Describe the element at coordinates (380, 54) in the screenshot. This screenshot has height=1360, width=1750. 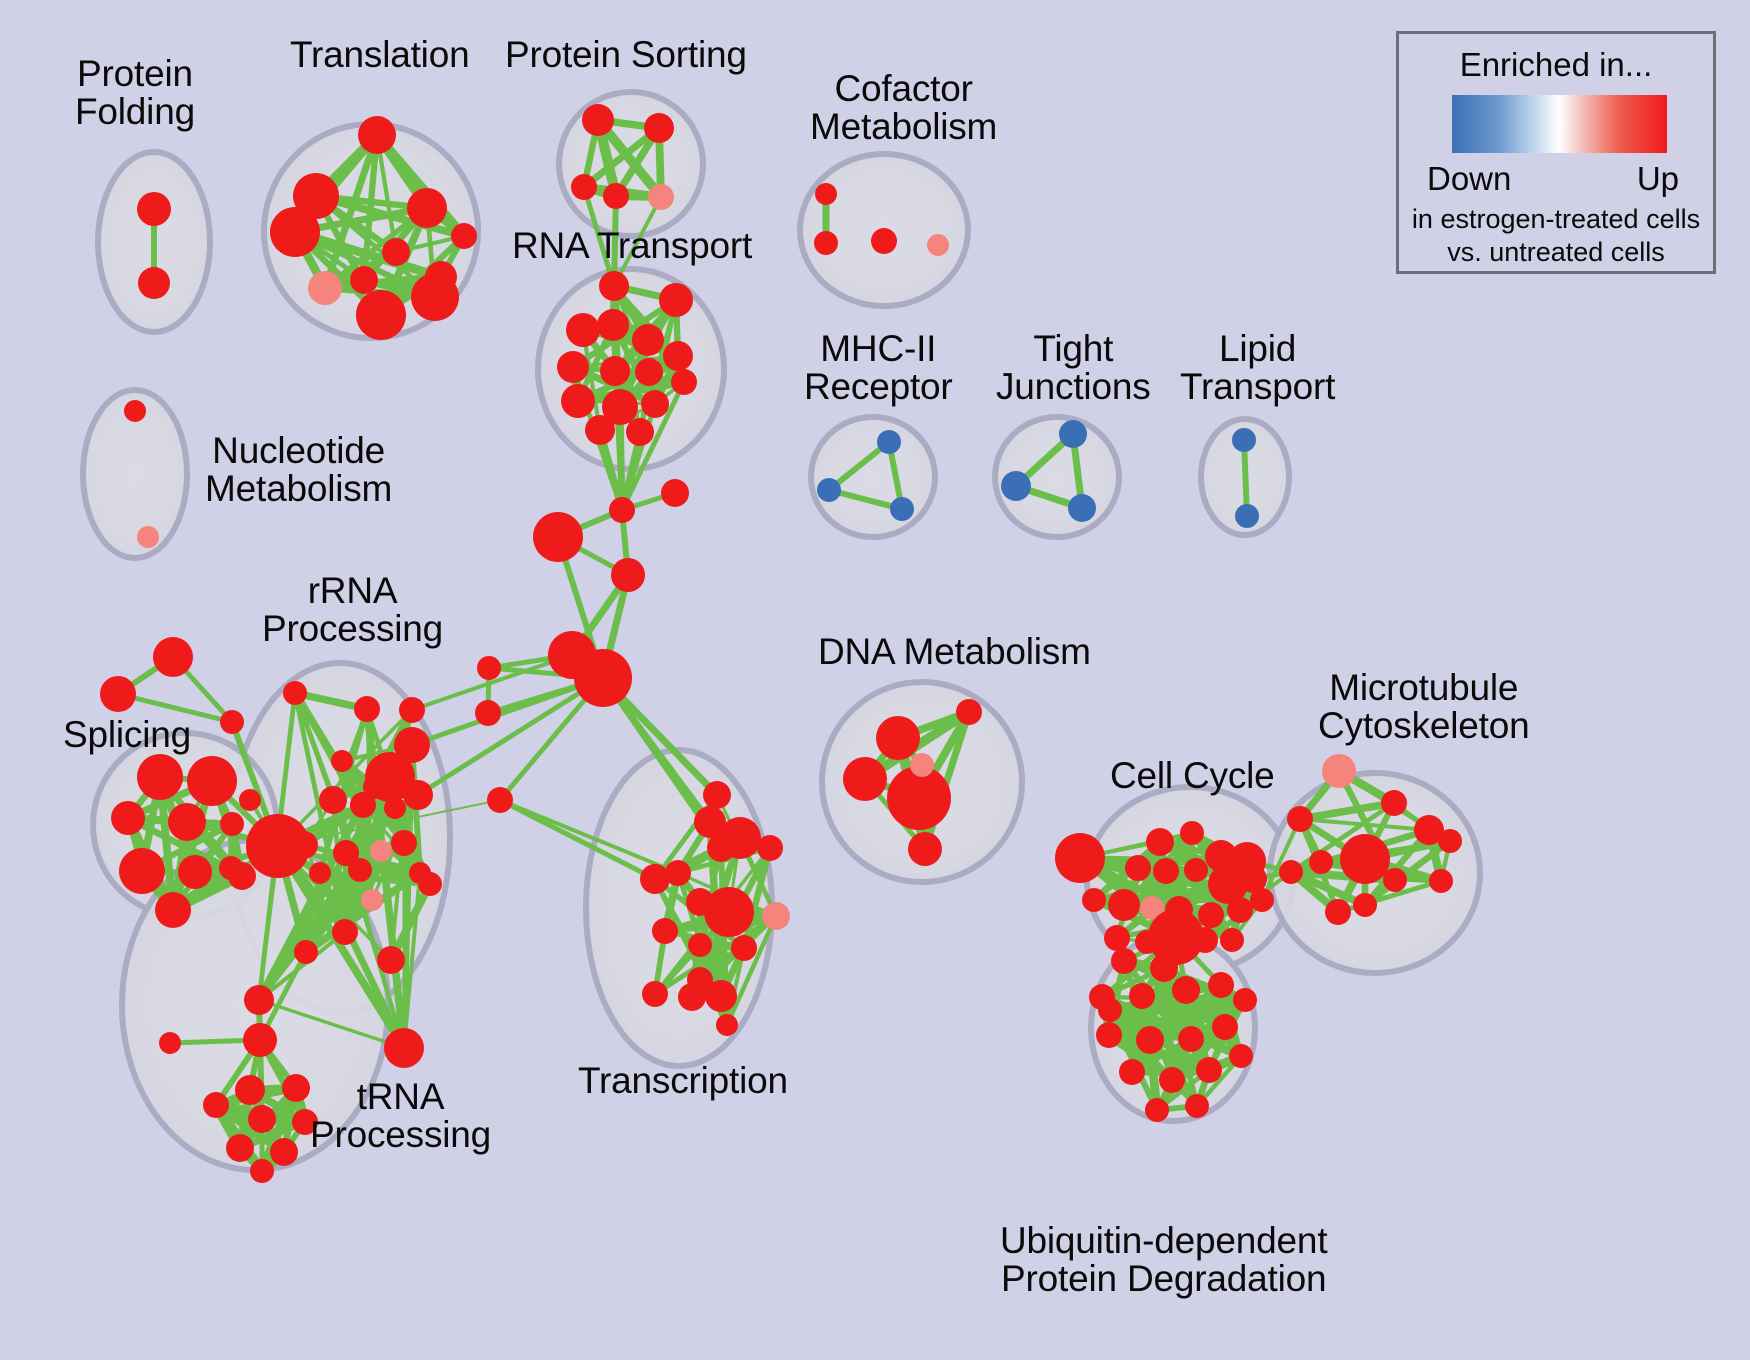
I see `cluster-label-translation: Translation` at that location.